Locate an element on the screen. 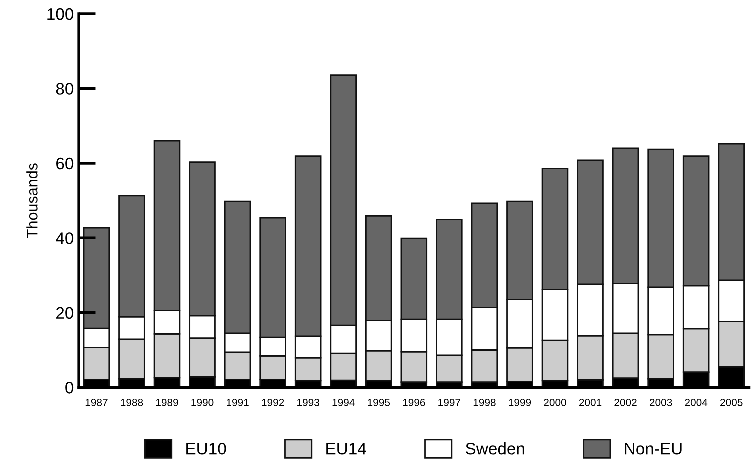  y-tick-label: 60 is located at coordinates (65, 164).